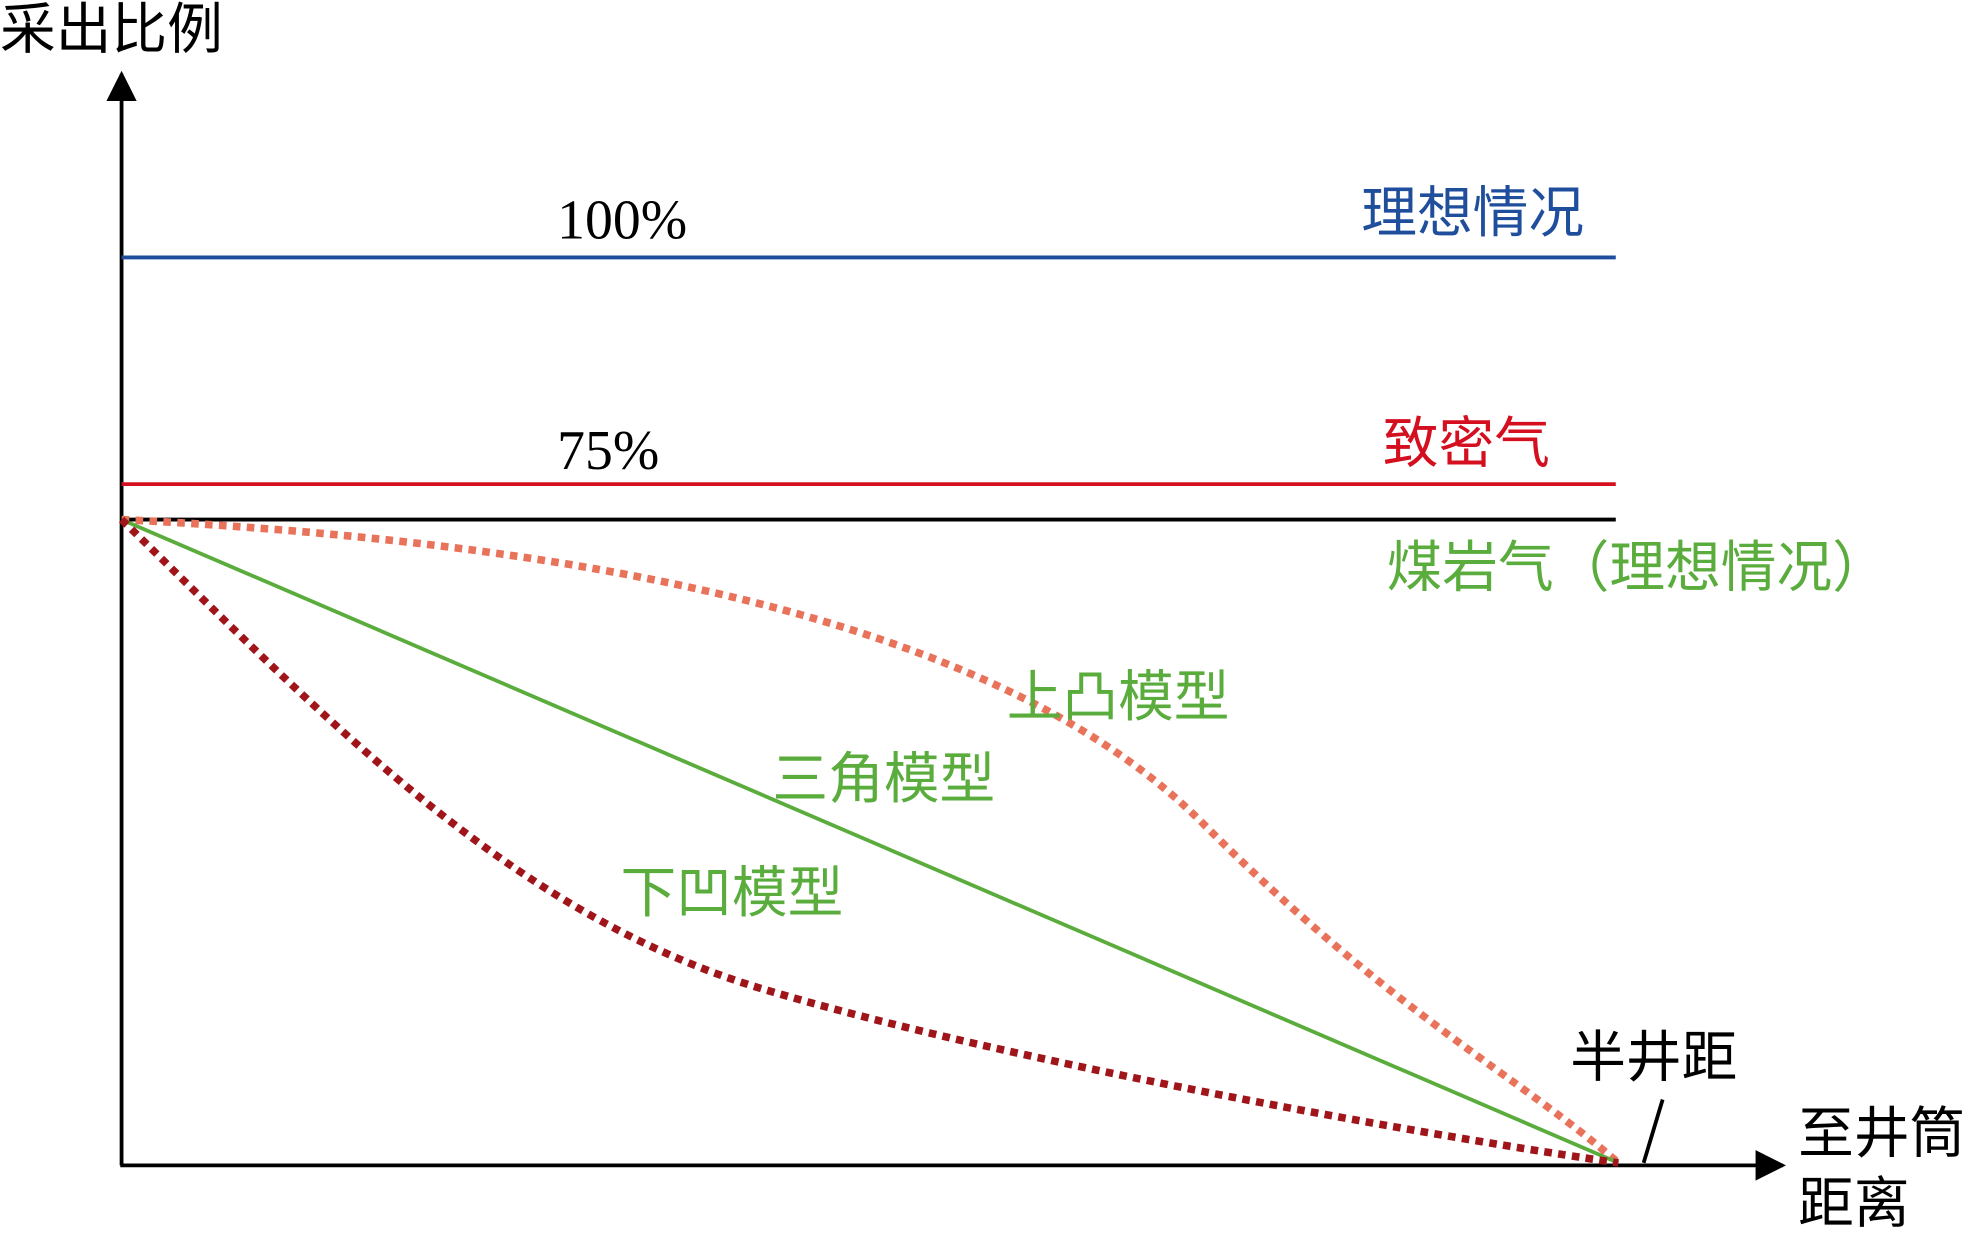 The image size is (1983, 1243). Describe the element at coordinates (1653, 1059) in the screenshot. I see `annotation: 半井距` at that location.